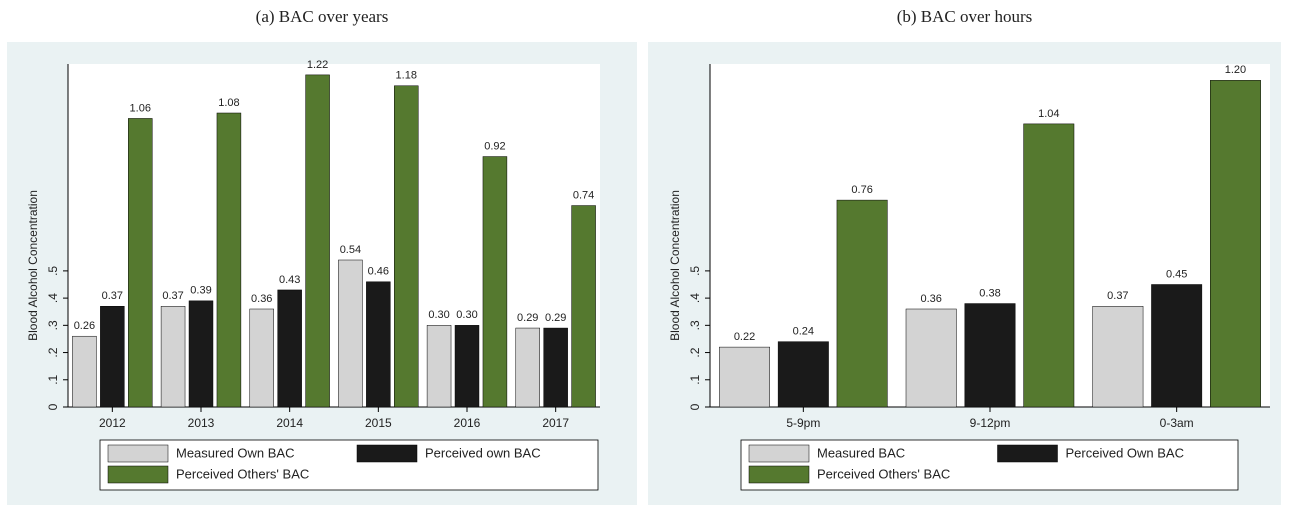 The image size is (1289, 513). I want to click on x-tick-label: 2013, so click(201, 423).